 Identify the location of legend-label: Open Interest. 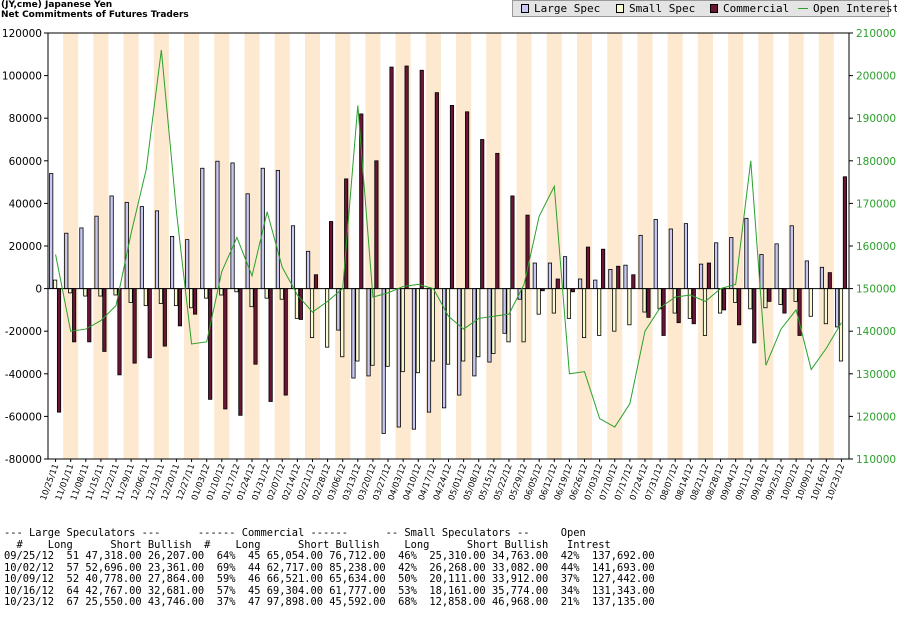
(855, 8).